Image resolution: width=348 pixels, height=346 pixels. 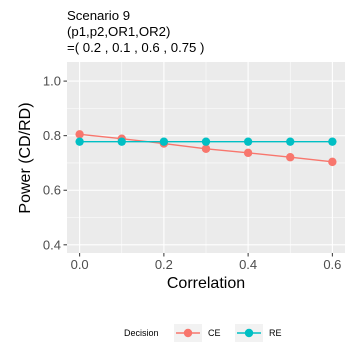 I want to click on y-axis: 0.4 0.6 0.8 1.0, so click(x=55, y=163).